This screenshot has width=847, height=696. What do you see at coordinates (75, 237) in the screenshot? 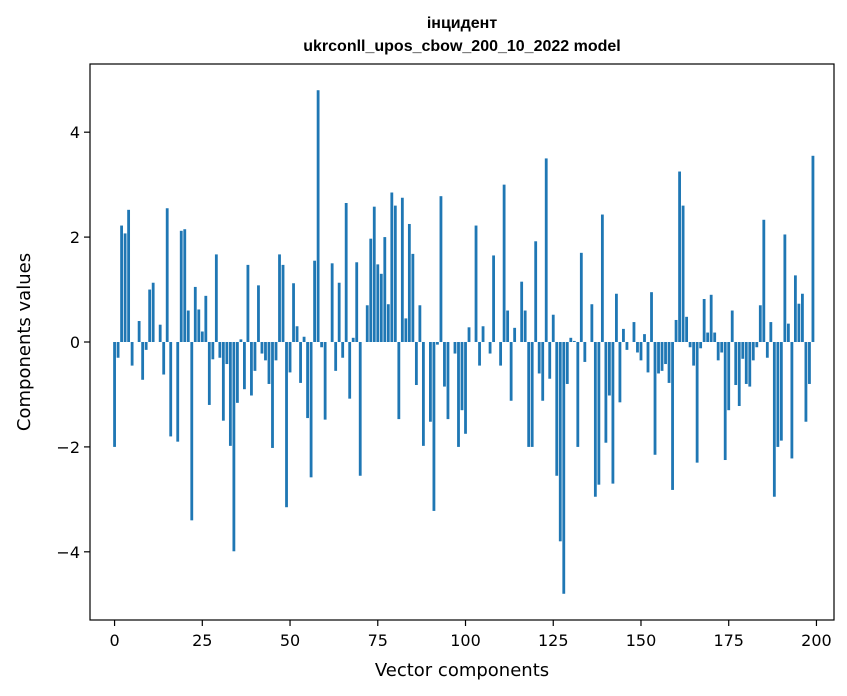
I see `y-tick-label-2: 2` at bounding box center [75, 237].